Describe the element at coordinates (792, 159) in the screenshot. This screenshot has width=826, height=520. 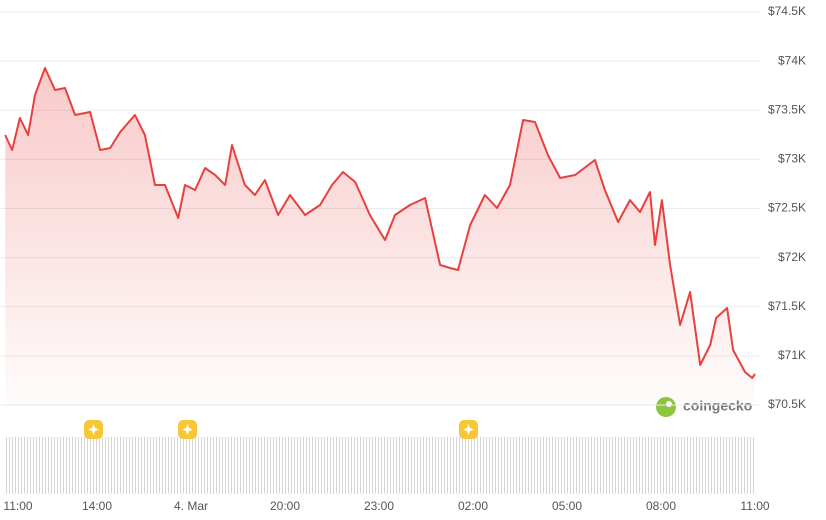
I see `y-tick-label: $73K` at that location.